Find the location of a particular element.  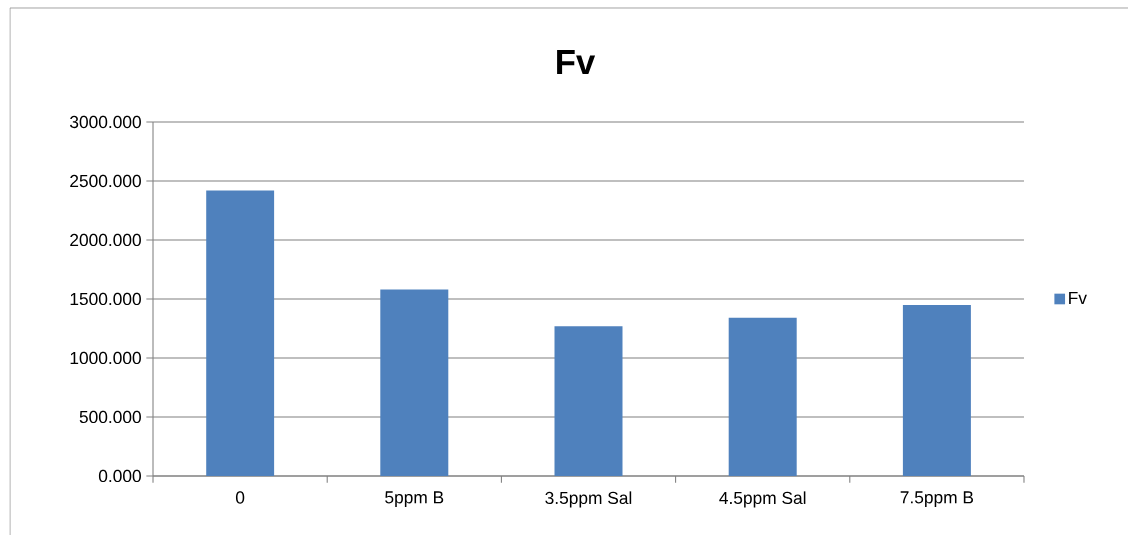

x-tick-label: 7.5ppm B is located at coordinates (937, 499).